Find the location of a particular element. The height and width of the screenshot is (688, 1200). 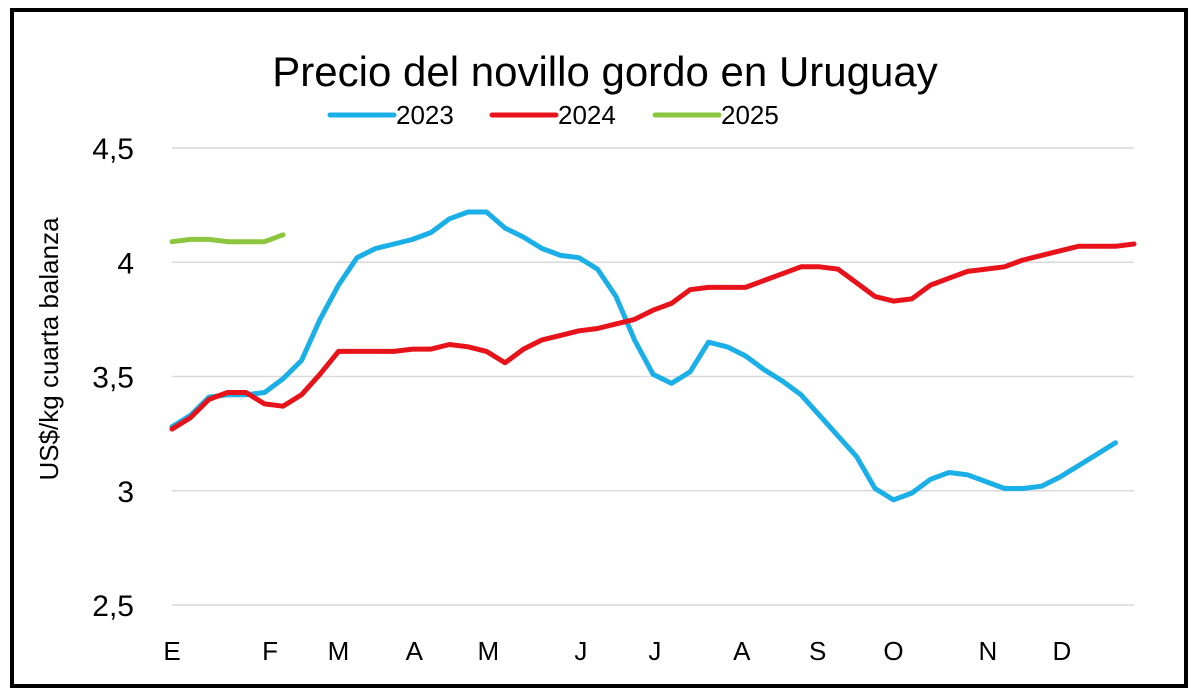

y-tick-label: 3,5 is located at coordinates (113, 378).